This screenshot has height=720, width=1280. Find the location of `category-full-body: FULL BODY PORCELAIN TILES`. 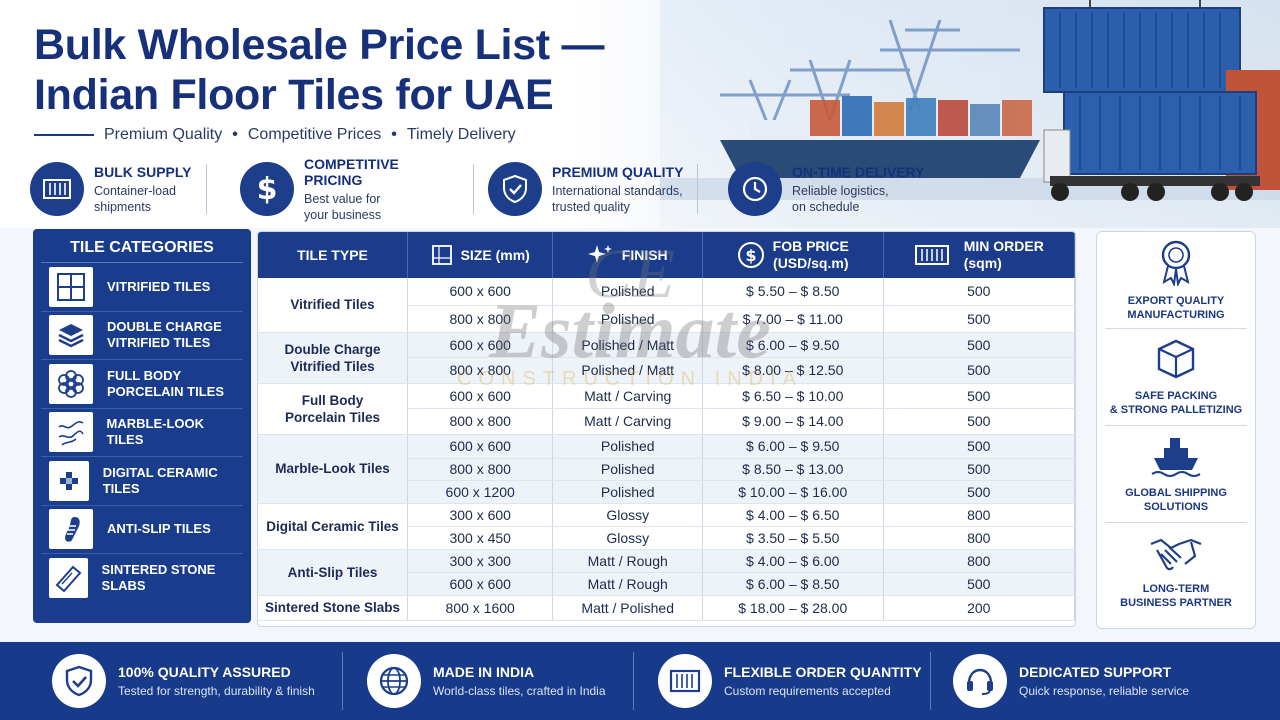

category-full-body: FULL BODY PORCELAIN TILES is located at coordinates (142, 384).